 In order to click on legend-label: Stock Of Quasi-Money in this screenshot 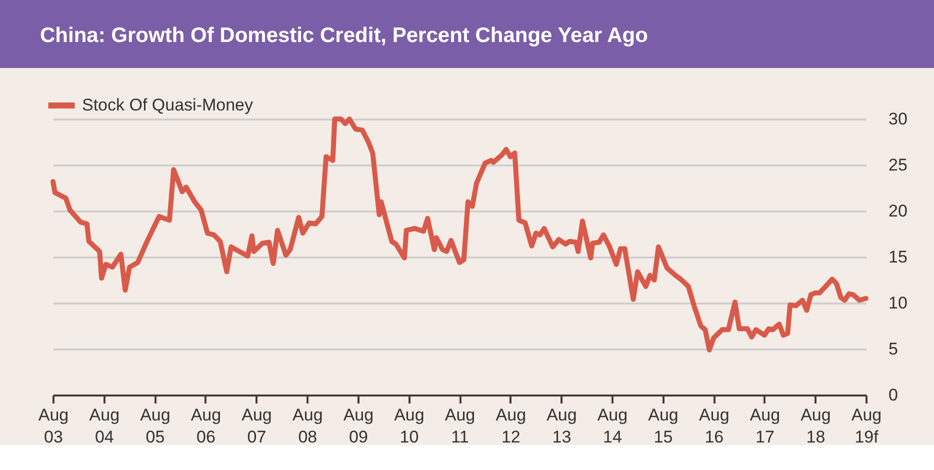, I will do `click(168, 105)`.